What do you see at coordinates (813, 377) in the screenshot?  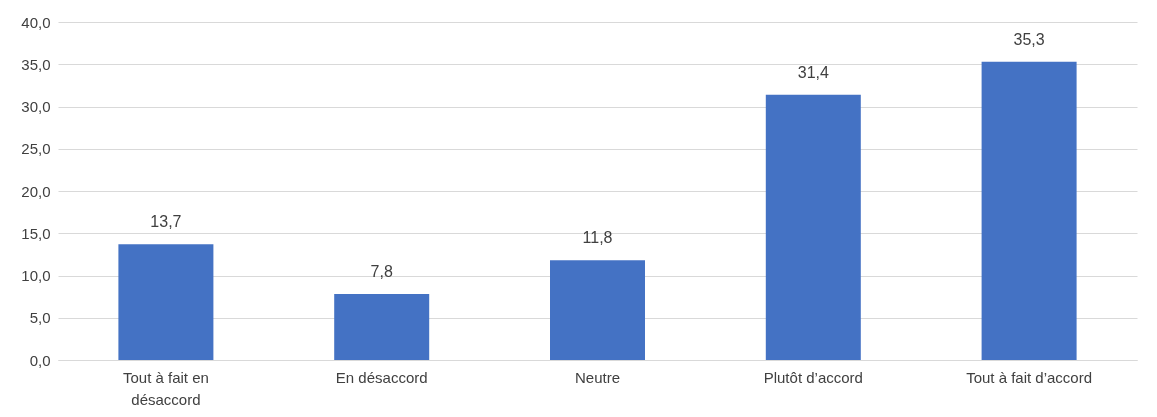 I see `x-tick-label: Plutôt d’accord` at bounding box center [813, 377].